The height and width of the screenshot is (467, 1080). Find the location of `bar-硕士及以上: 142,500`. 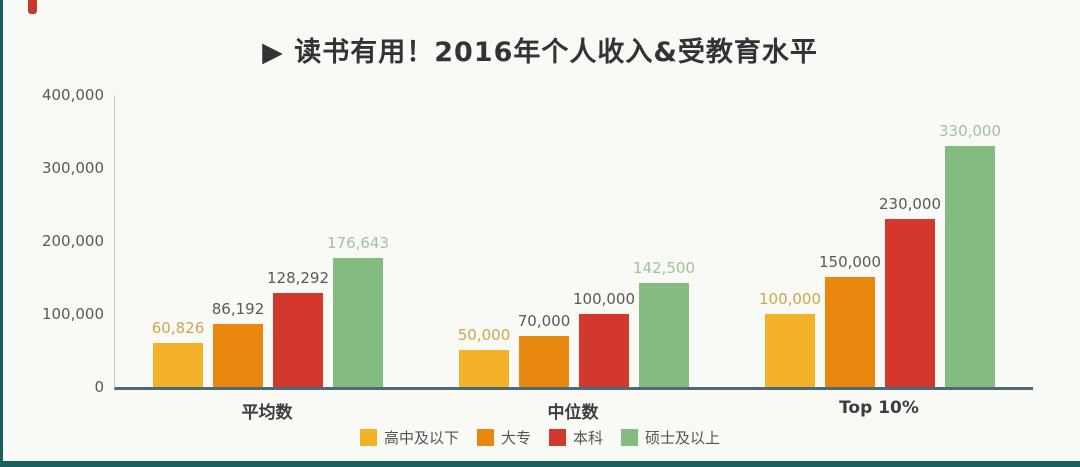

bar-硕士及以上: 142,500 is located at coordinates (664, 323).